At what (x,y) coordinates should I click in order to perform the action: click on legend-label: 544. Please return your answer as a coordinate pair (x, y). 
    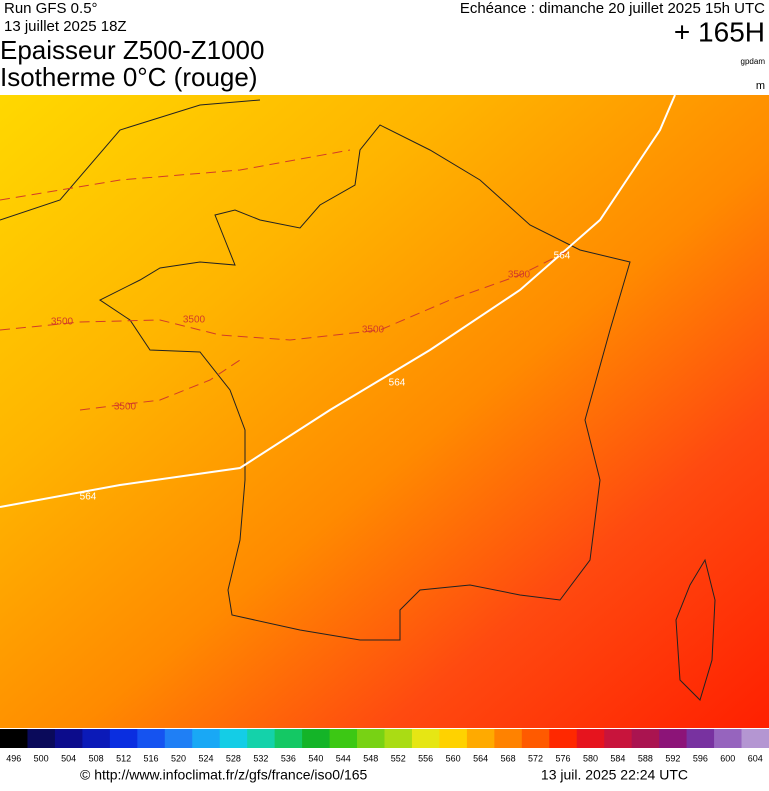
    Looking at the image, I should click on (343, 758).